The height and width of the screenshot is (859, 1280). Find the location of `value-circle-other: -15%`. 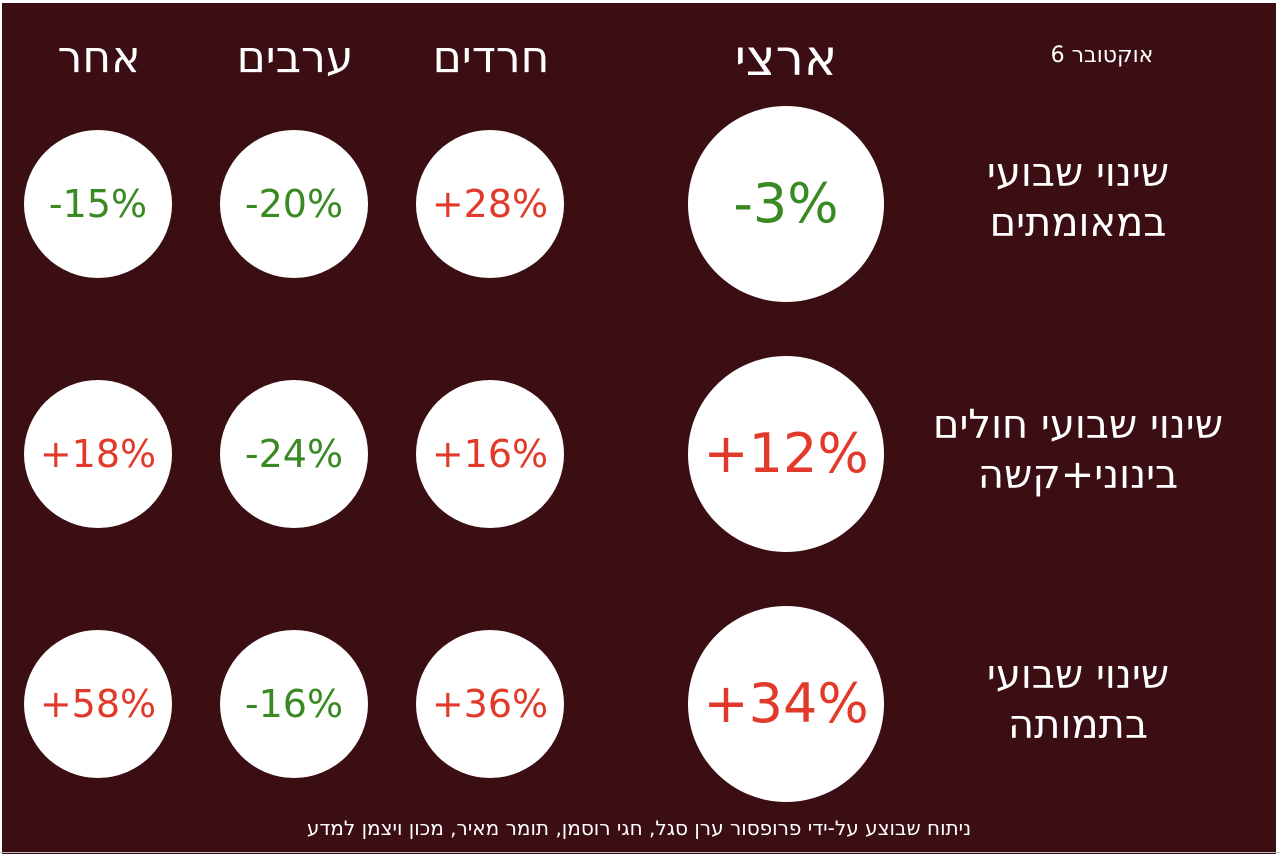

value-circle-other: -15% is located at coordinates (98, 204).